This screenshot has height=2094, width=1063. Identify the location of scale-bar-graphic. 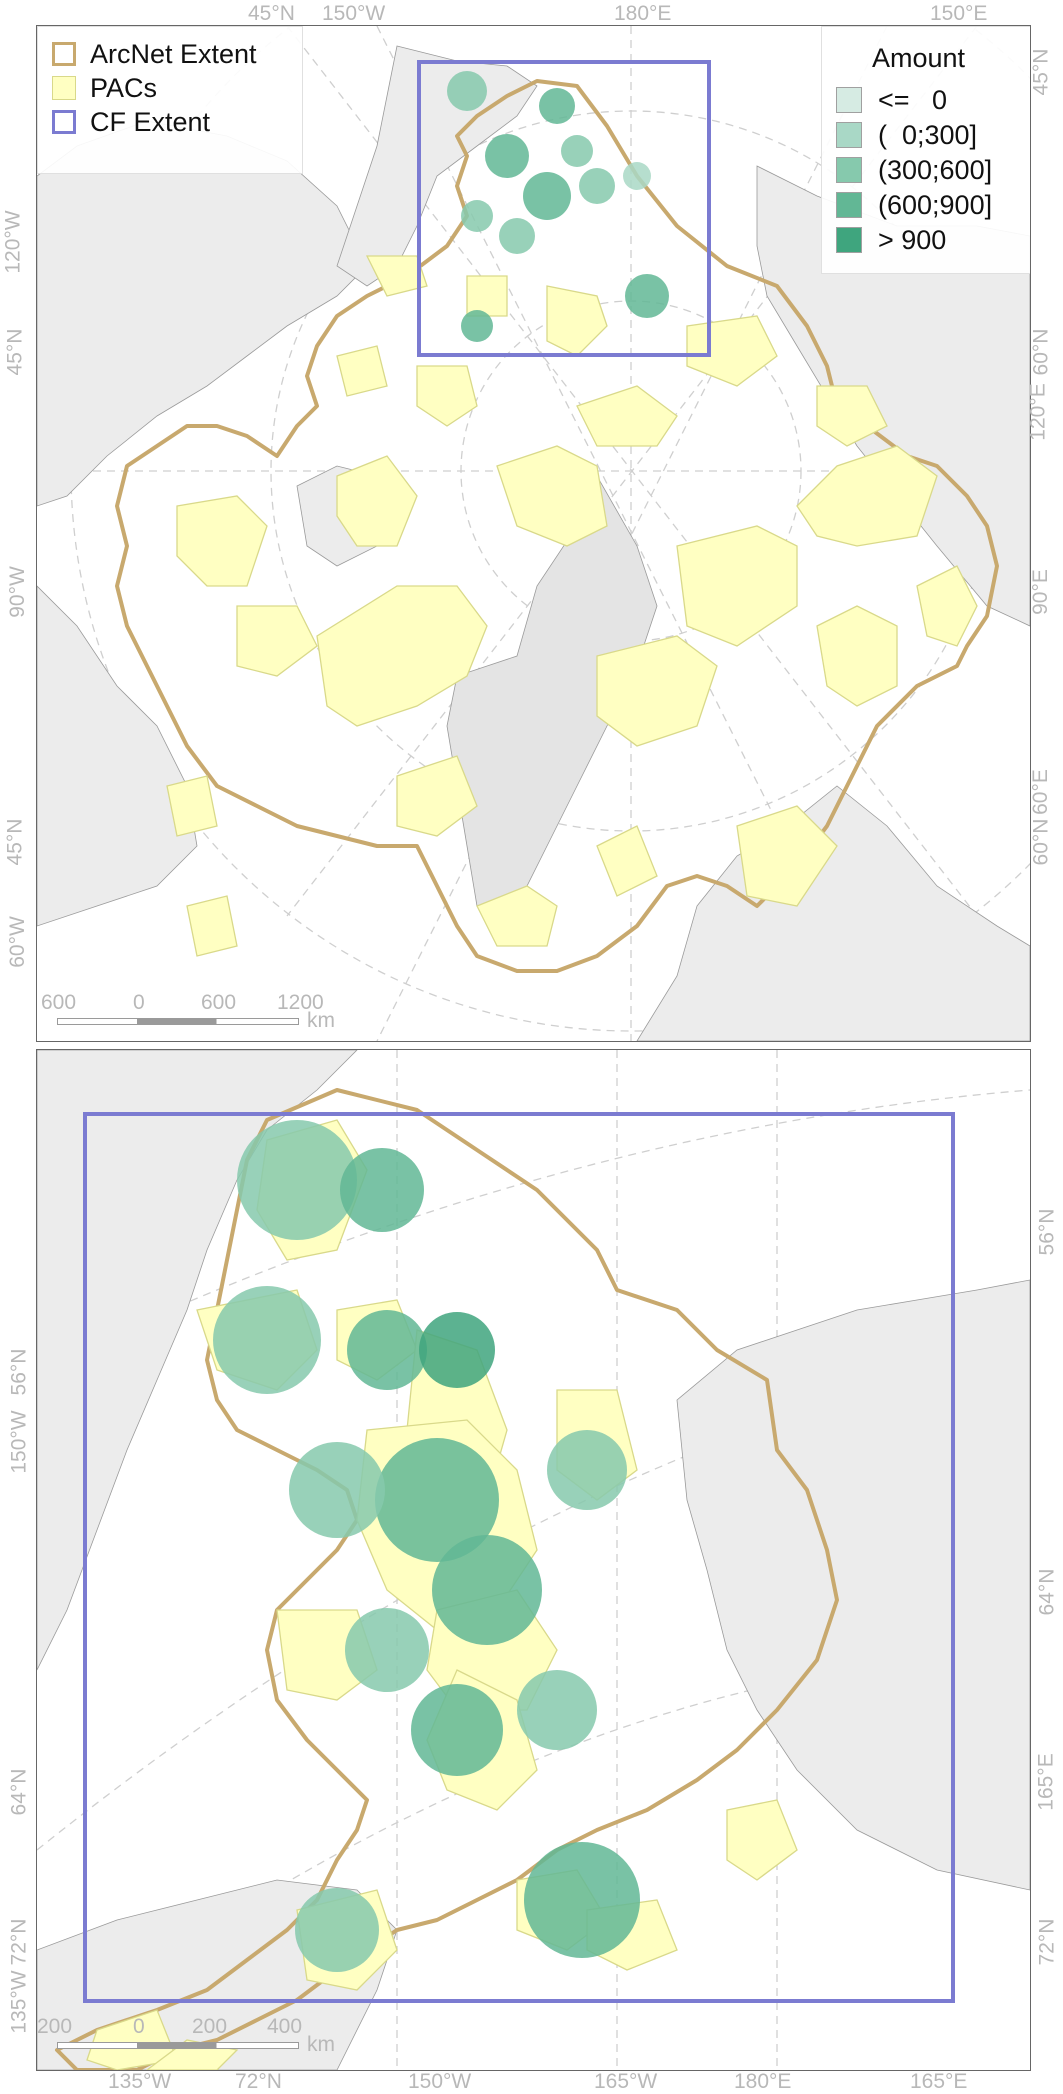
(178, 1021).